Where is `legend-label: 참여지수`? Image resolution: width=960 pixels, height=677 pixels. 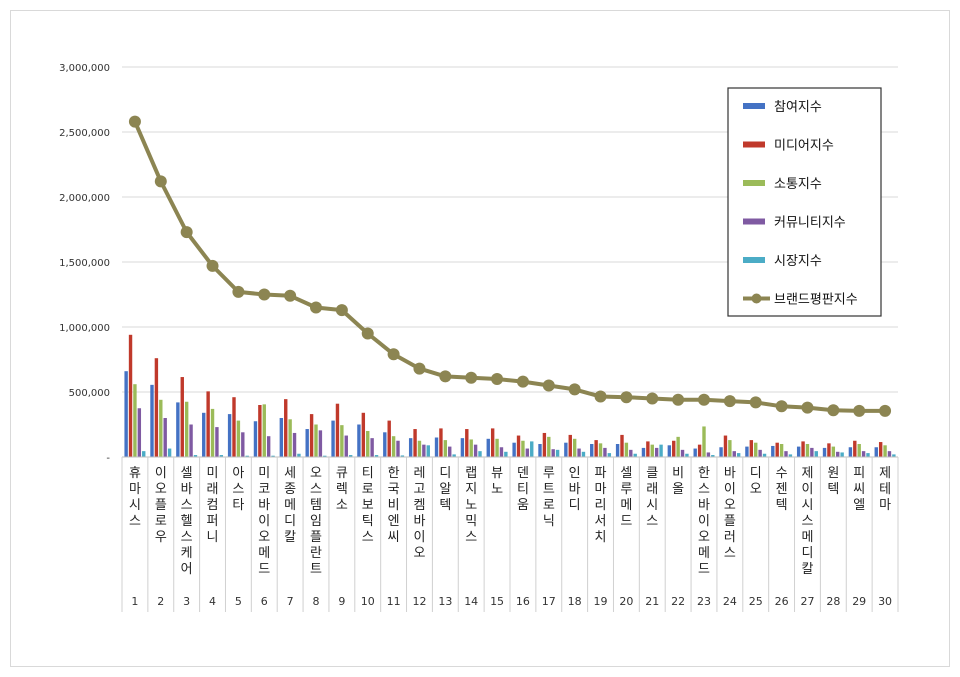 legend-label: 참여지수 is located at coordinates (798, 107).